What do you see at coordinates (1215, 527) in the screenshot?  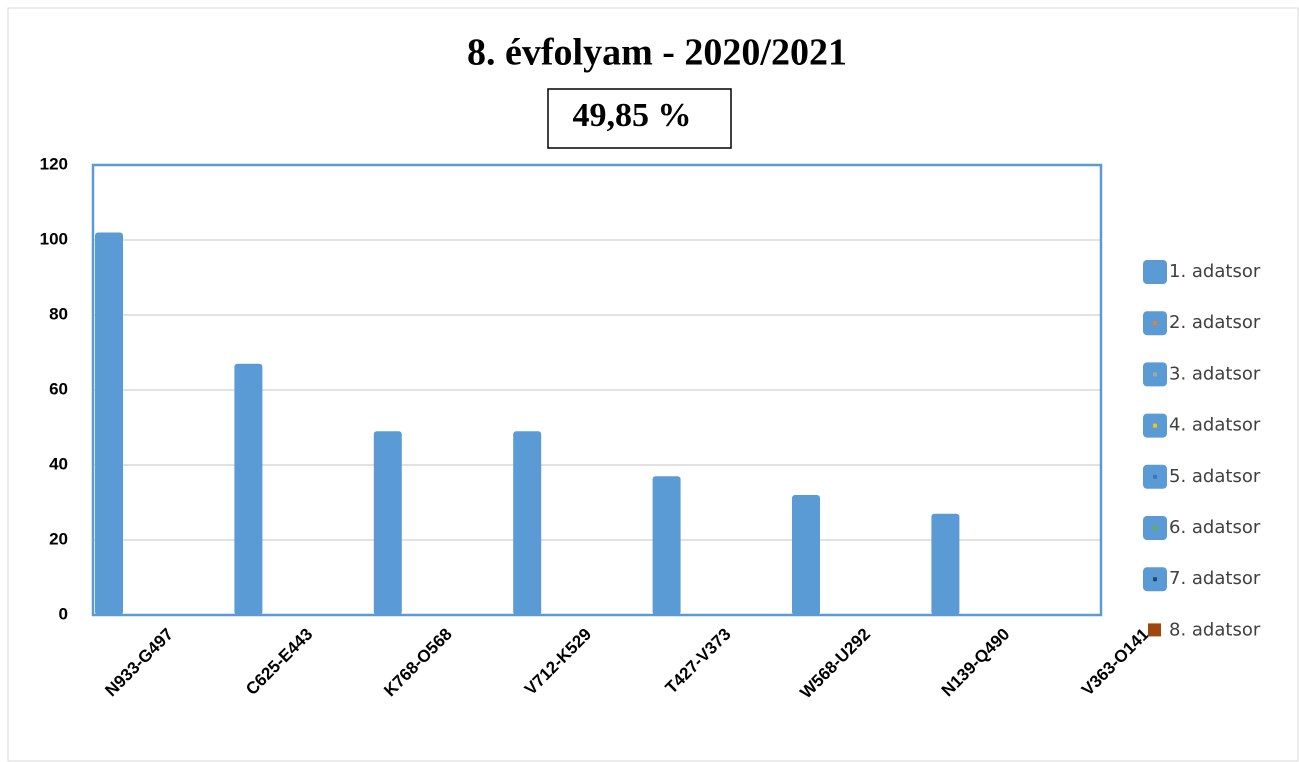 I see `legend-label: 6. adatsor` at bounding box center [1215, 527].